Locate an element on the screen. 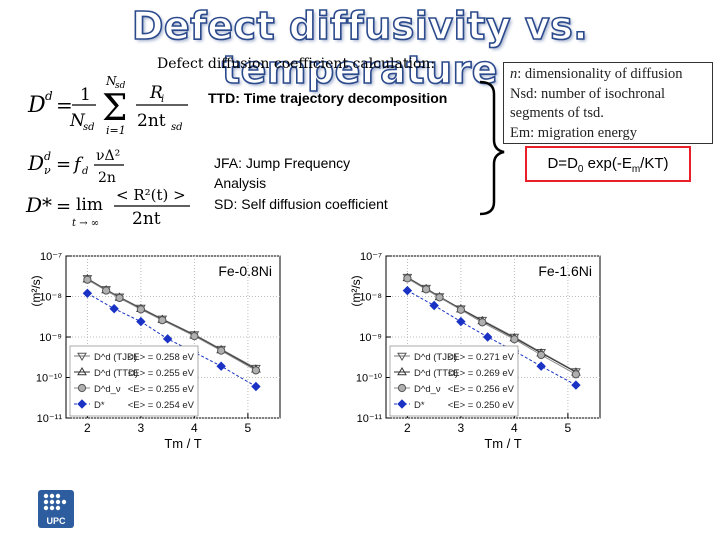 The width and height of the screenshot is (720, 540). svg-text: i=1 is located at coordinates (116, 130).